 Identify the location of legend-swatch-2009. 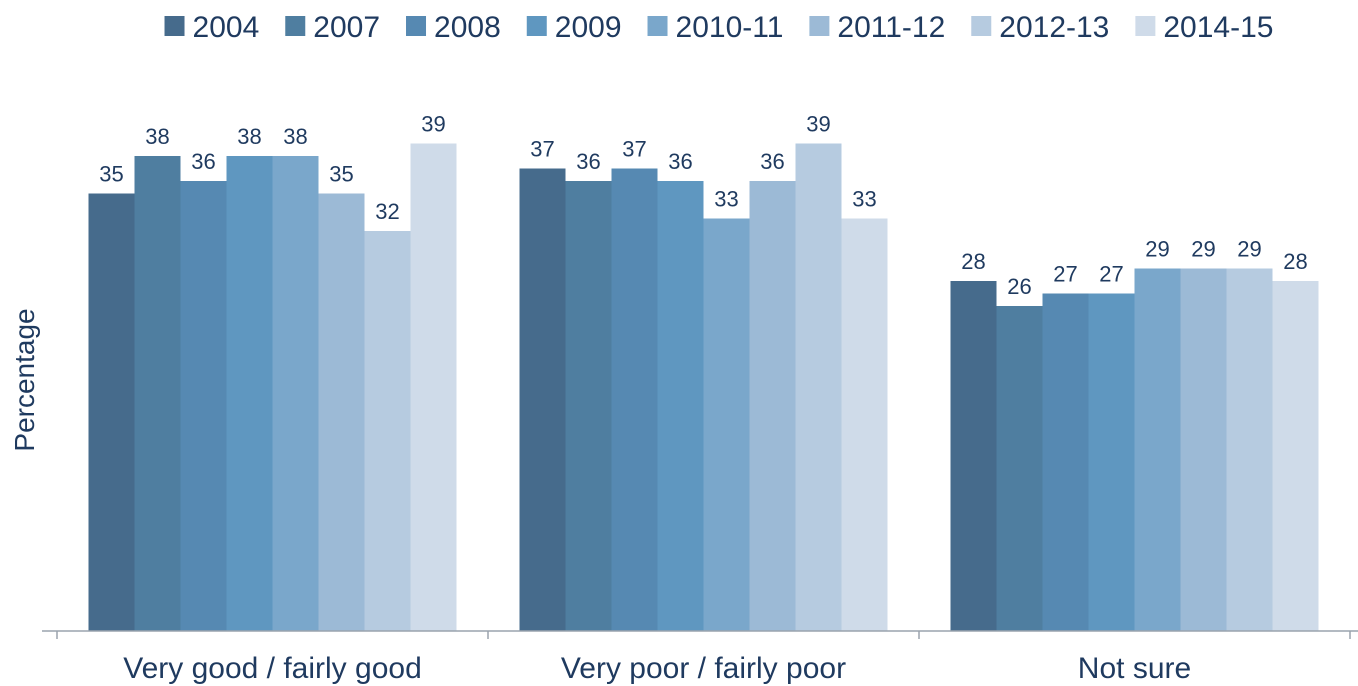
(536, 26).